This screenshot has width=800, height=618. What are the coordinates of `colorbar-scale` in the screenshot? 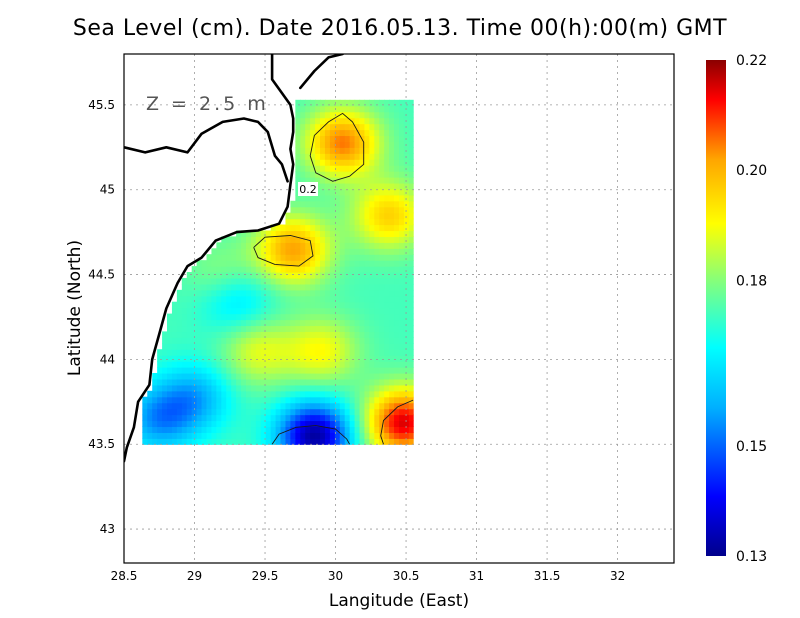 It's located at (716, 308).